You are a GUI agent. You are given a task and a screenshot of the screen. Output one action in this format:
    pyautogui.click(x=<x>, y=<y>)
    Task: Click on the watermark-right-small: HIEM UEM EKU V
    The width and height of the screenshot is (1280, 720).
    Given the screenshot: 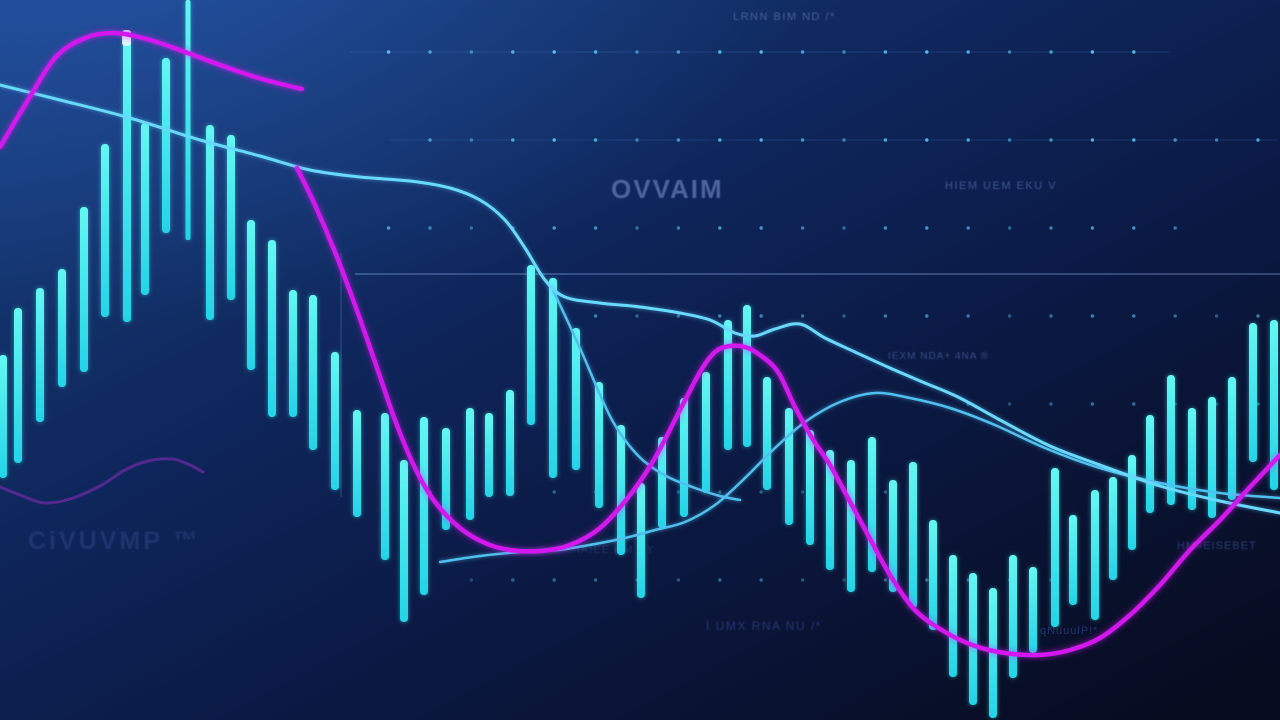 What is the action you would take?
    pyautogui.click(x=1001, y=186)
    